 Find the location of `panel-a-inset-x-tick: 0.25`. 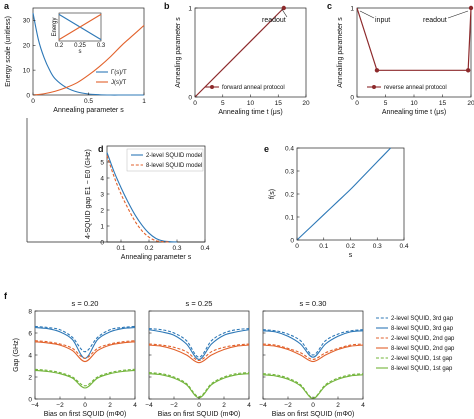

panel-a-inset-x-tick: 0.25 is located at coordinates (80, 46).